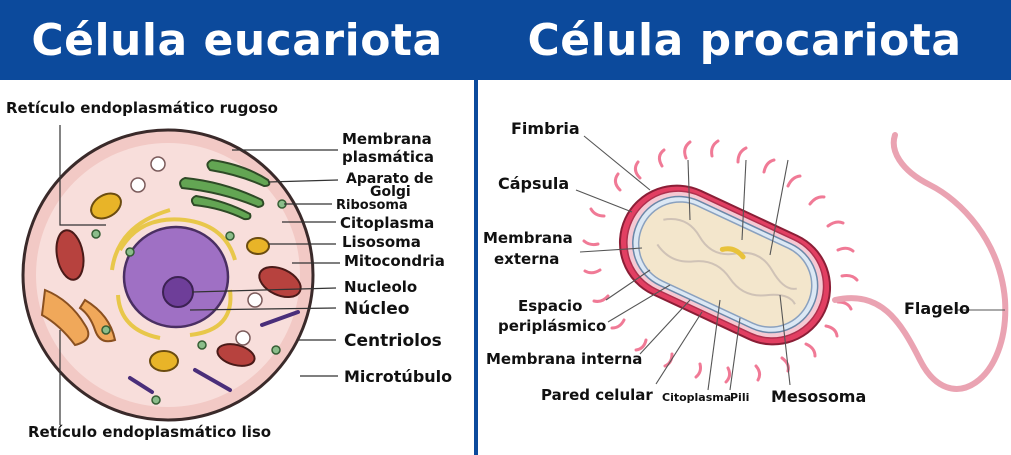 The image size is (1011, 455). Describe the element at coordinates (376, 309) in the screenshot. I see `label-nucleo: Núcleo` at that location.